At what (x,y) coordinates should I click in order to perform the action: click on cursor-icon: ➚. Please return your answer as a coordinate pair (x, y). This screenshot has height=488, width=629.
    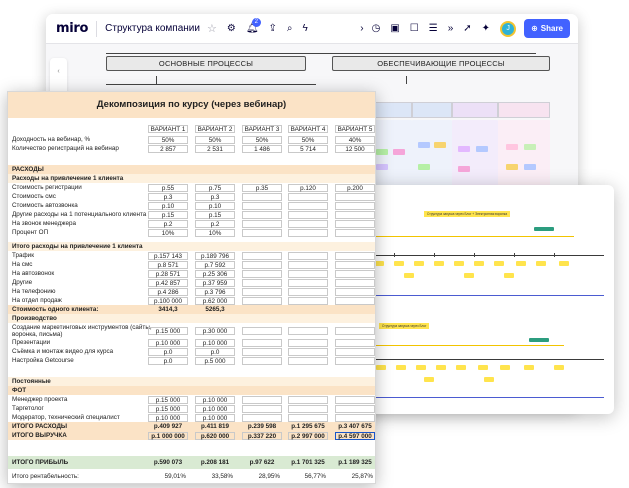
    Looking at the image, I should click on (467, 28).